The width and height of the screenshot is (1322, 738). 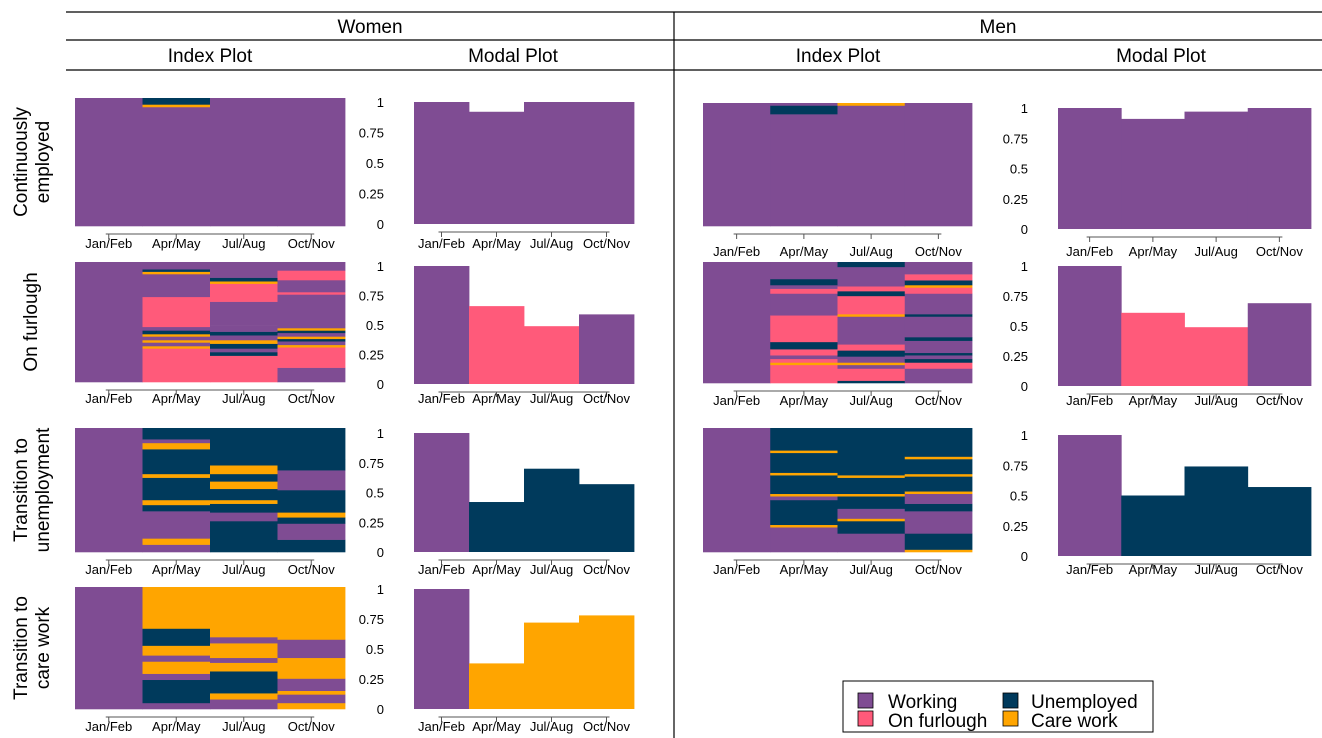 What do you see at coordinates (804, 498) in the screenshot?
I see `row3-men-index-period-2-seg-4-working` at bounding box center [804, 498].